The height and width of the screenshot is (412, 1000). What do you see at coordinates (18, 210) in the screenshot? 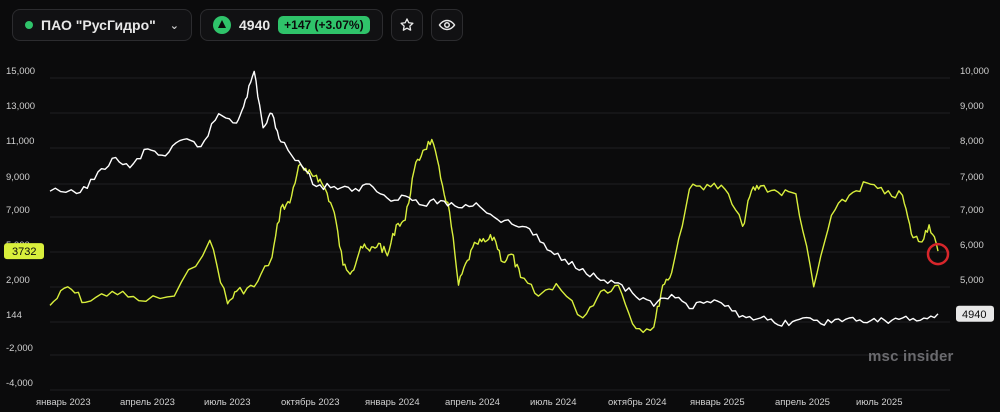
I see `left-tick-label: 7,000` at bounding box center [18, 210].